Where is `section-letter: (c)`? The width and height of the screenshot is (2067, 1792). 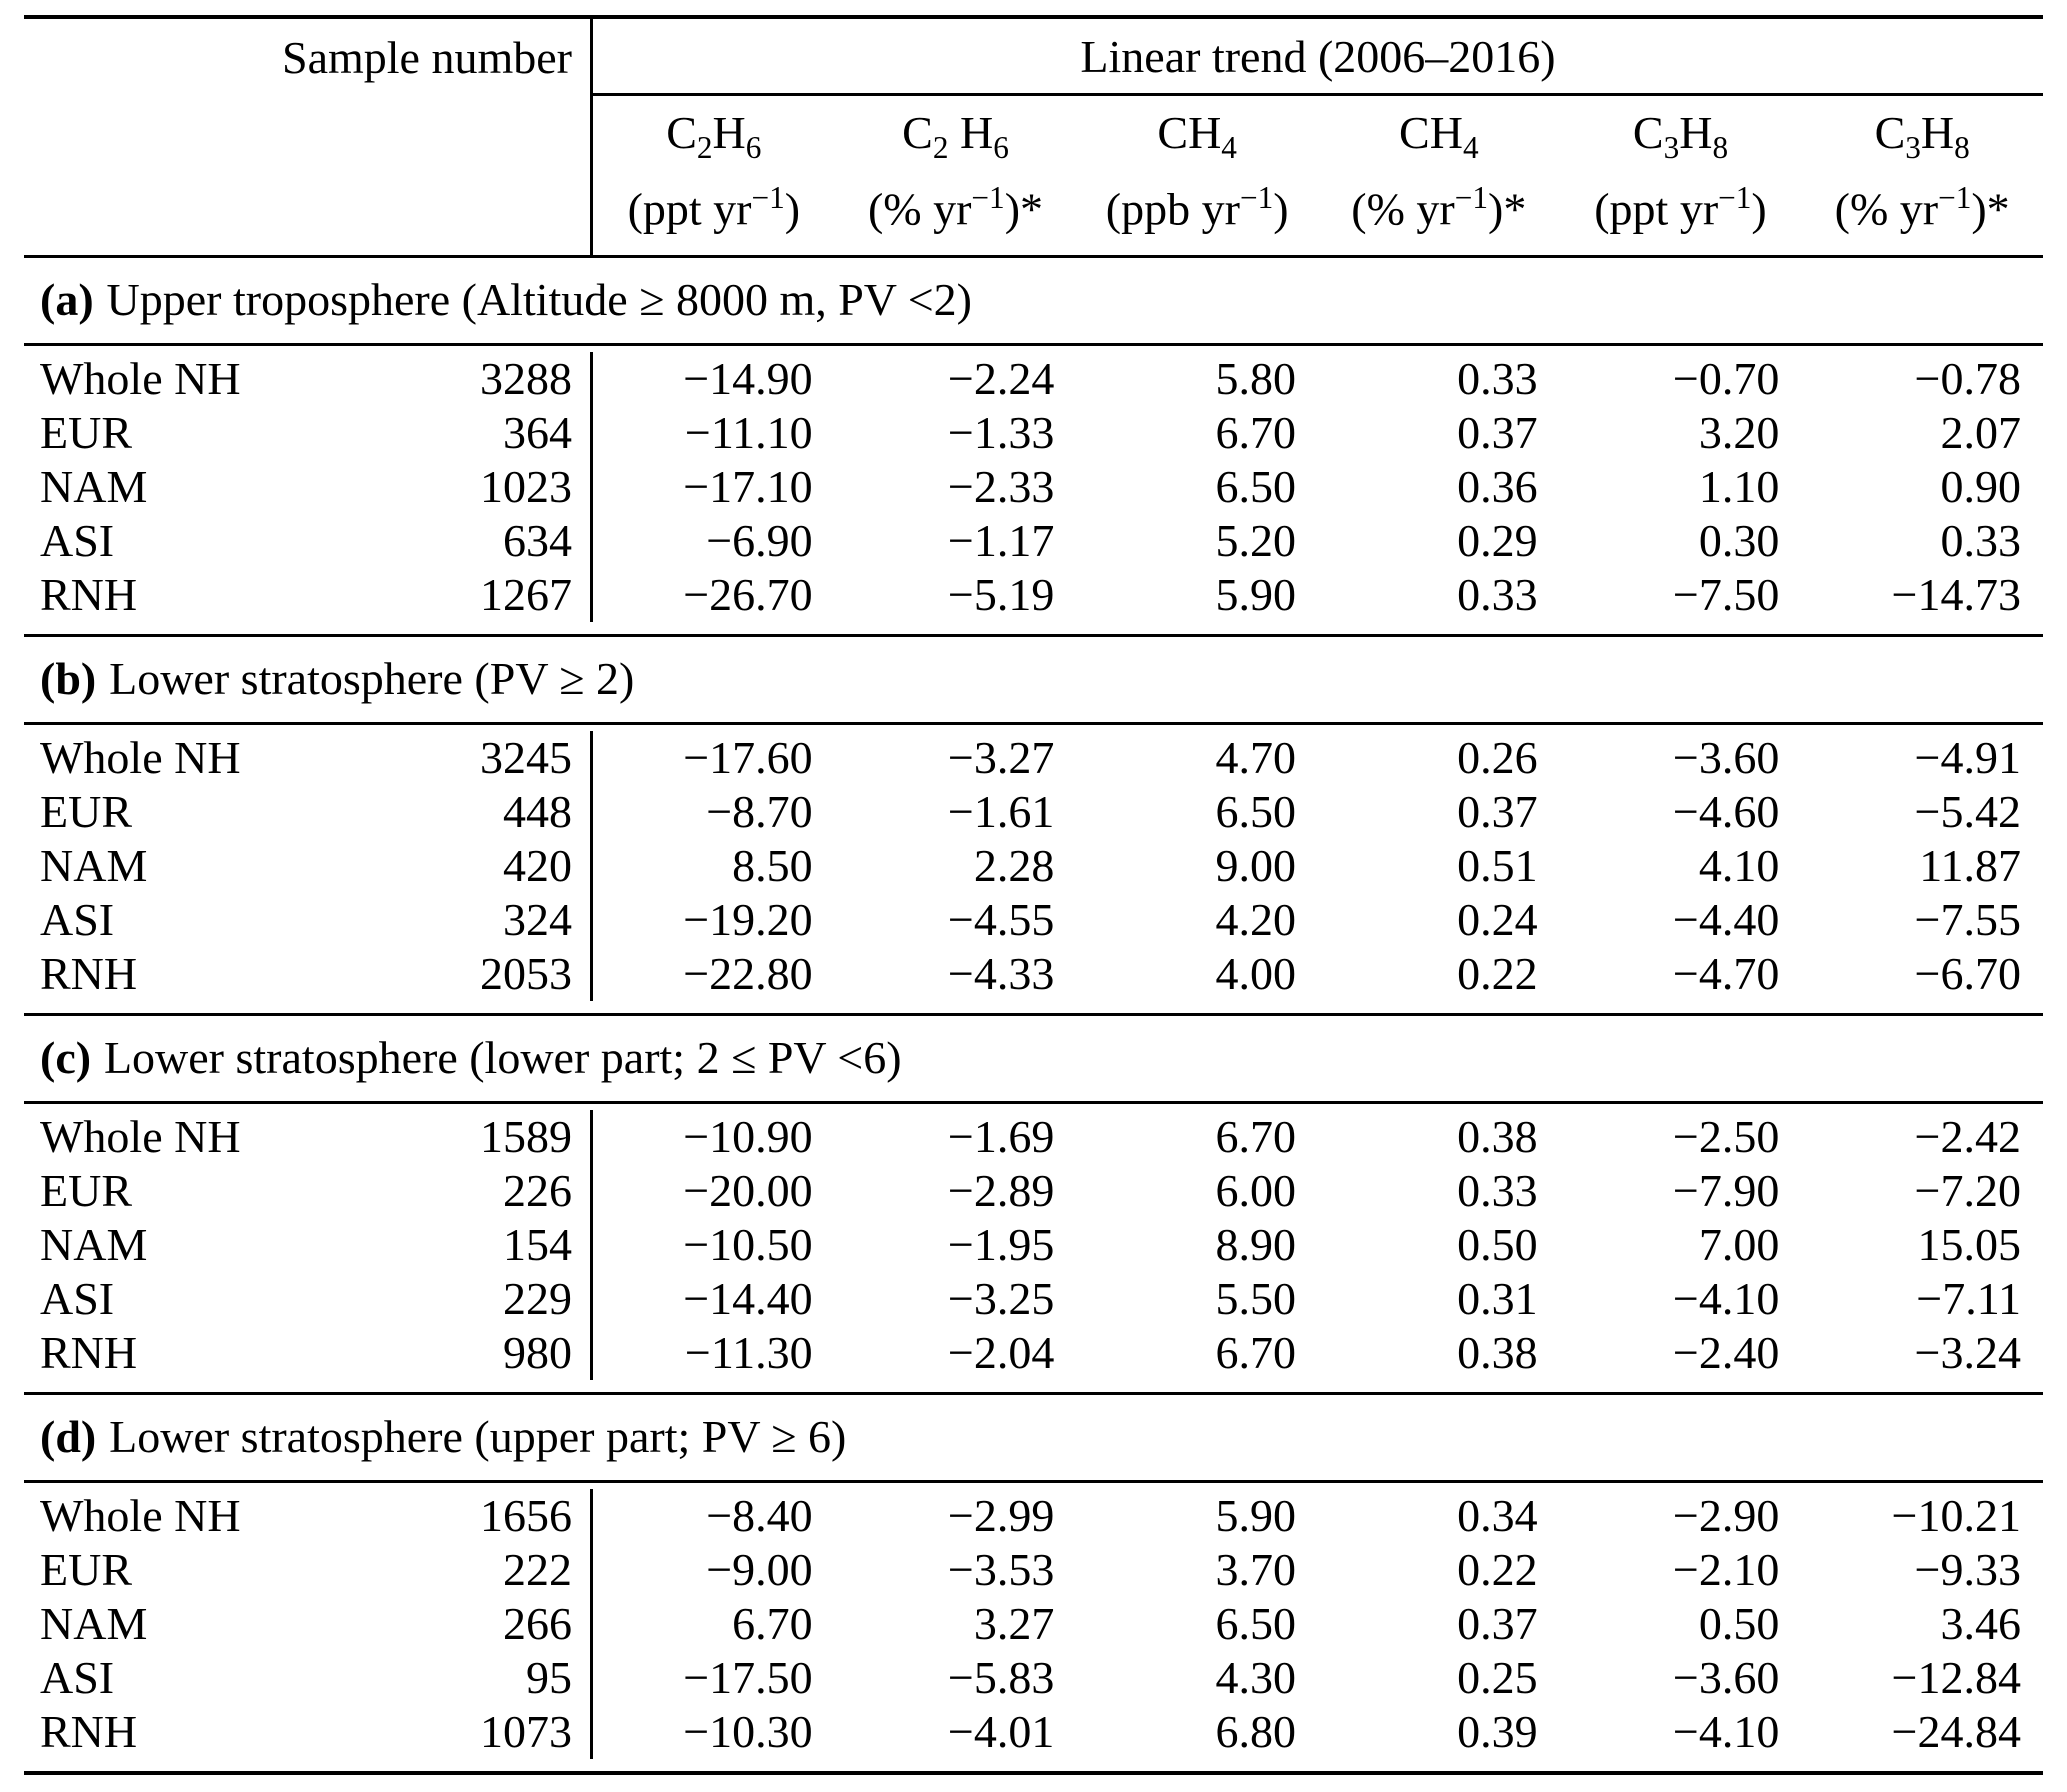 section-letter: (c) is located at coordinates (66, 1057).